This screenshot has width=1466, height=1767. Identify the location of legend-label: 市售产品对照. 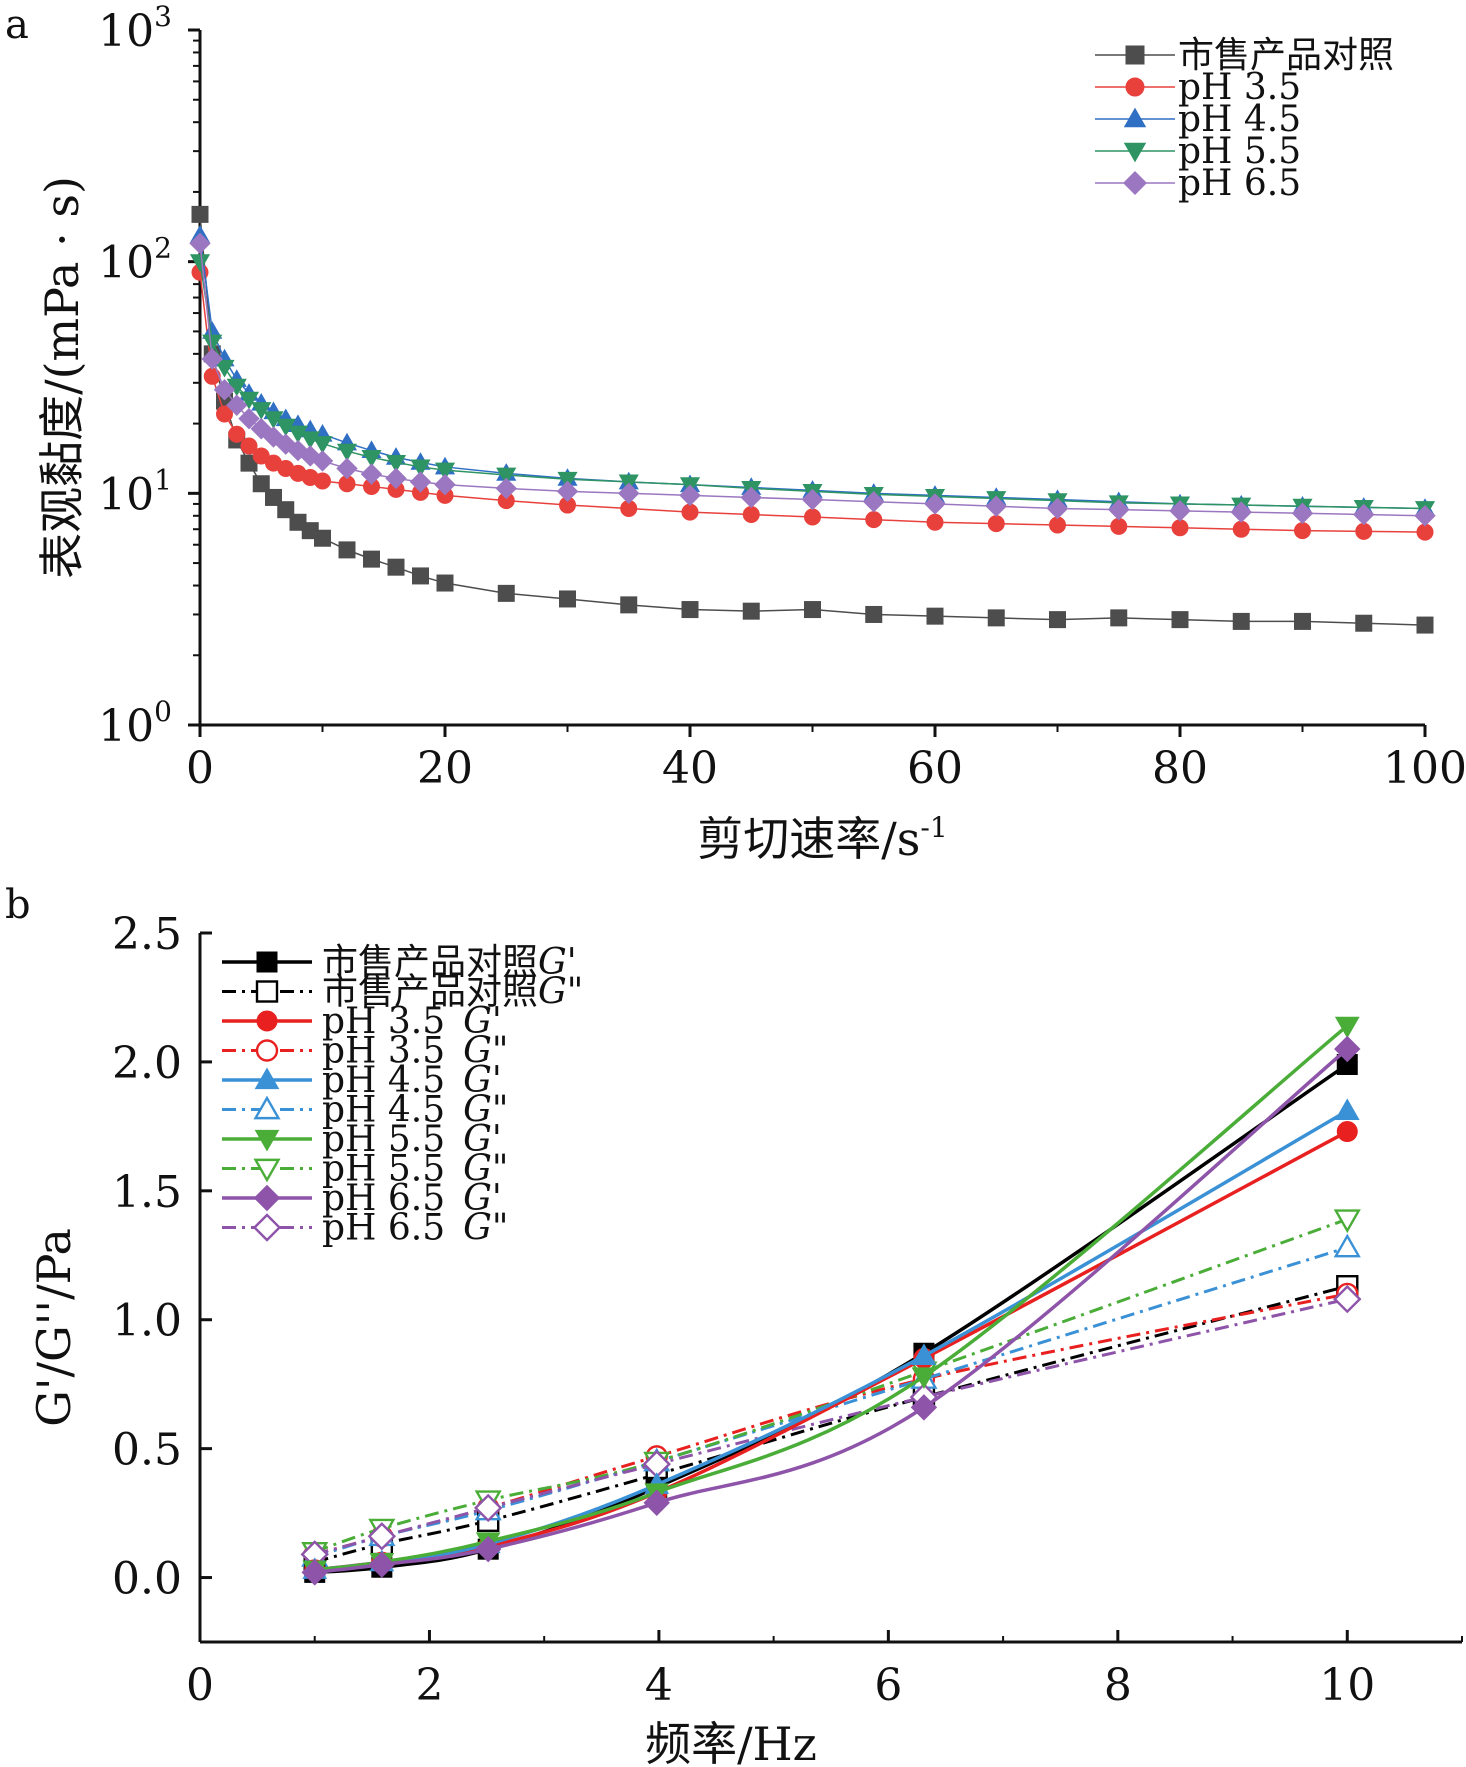
(1286, 55).